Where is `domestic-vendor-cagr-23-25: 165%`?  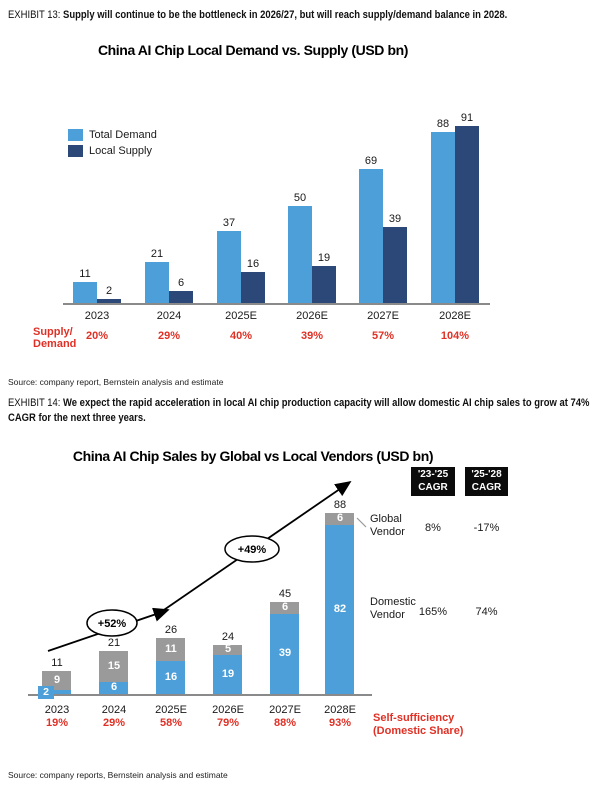 domestic-vendor-cagr-23-25: 165% is located at coordinates (433, 612).